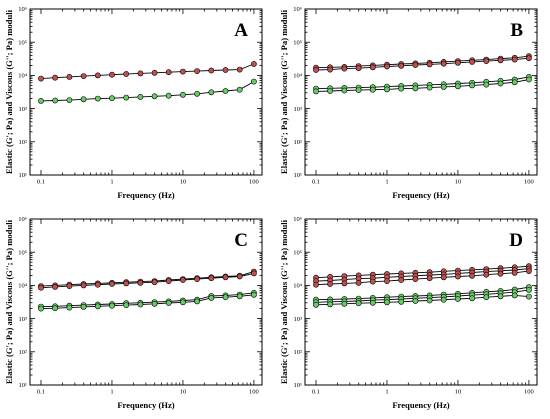  What do you see at coordinates (298, 76) in the screenshot?
I see `y-tick-label: 10⁴` at bounding box center [298, 76].